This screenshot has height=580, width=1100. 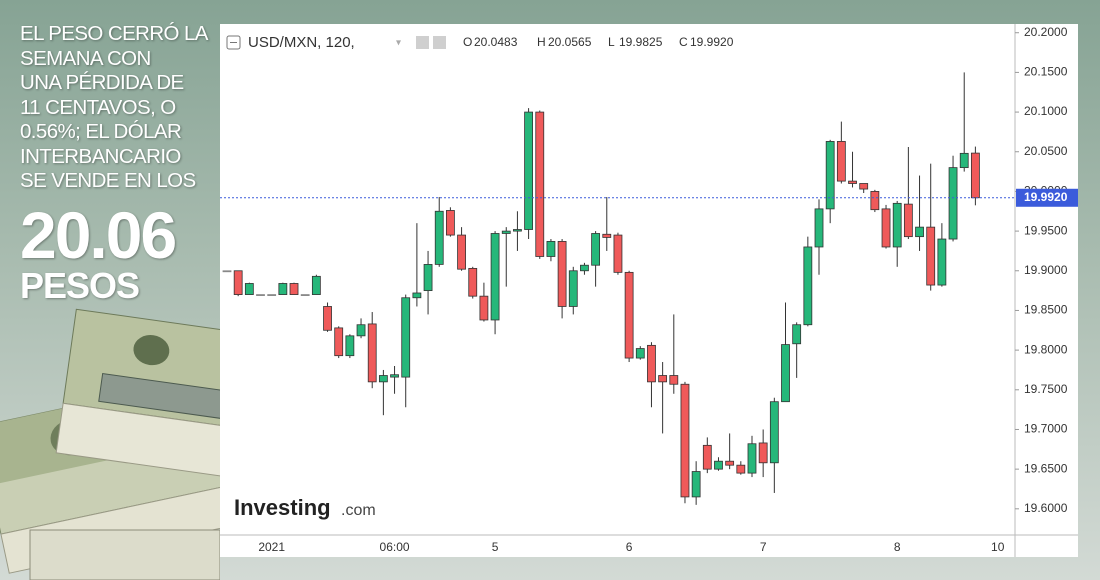 I want to click on ohlc-key: L, so click(x=611, y=42).